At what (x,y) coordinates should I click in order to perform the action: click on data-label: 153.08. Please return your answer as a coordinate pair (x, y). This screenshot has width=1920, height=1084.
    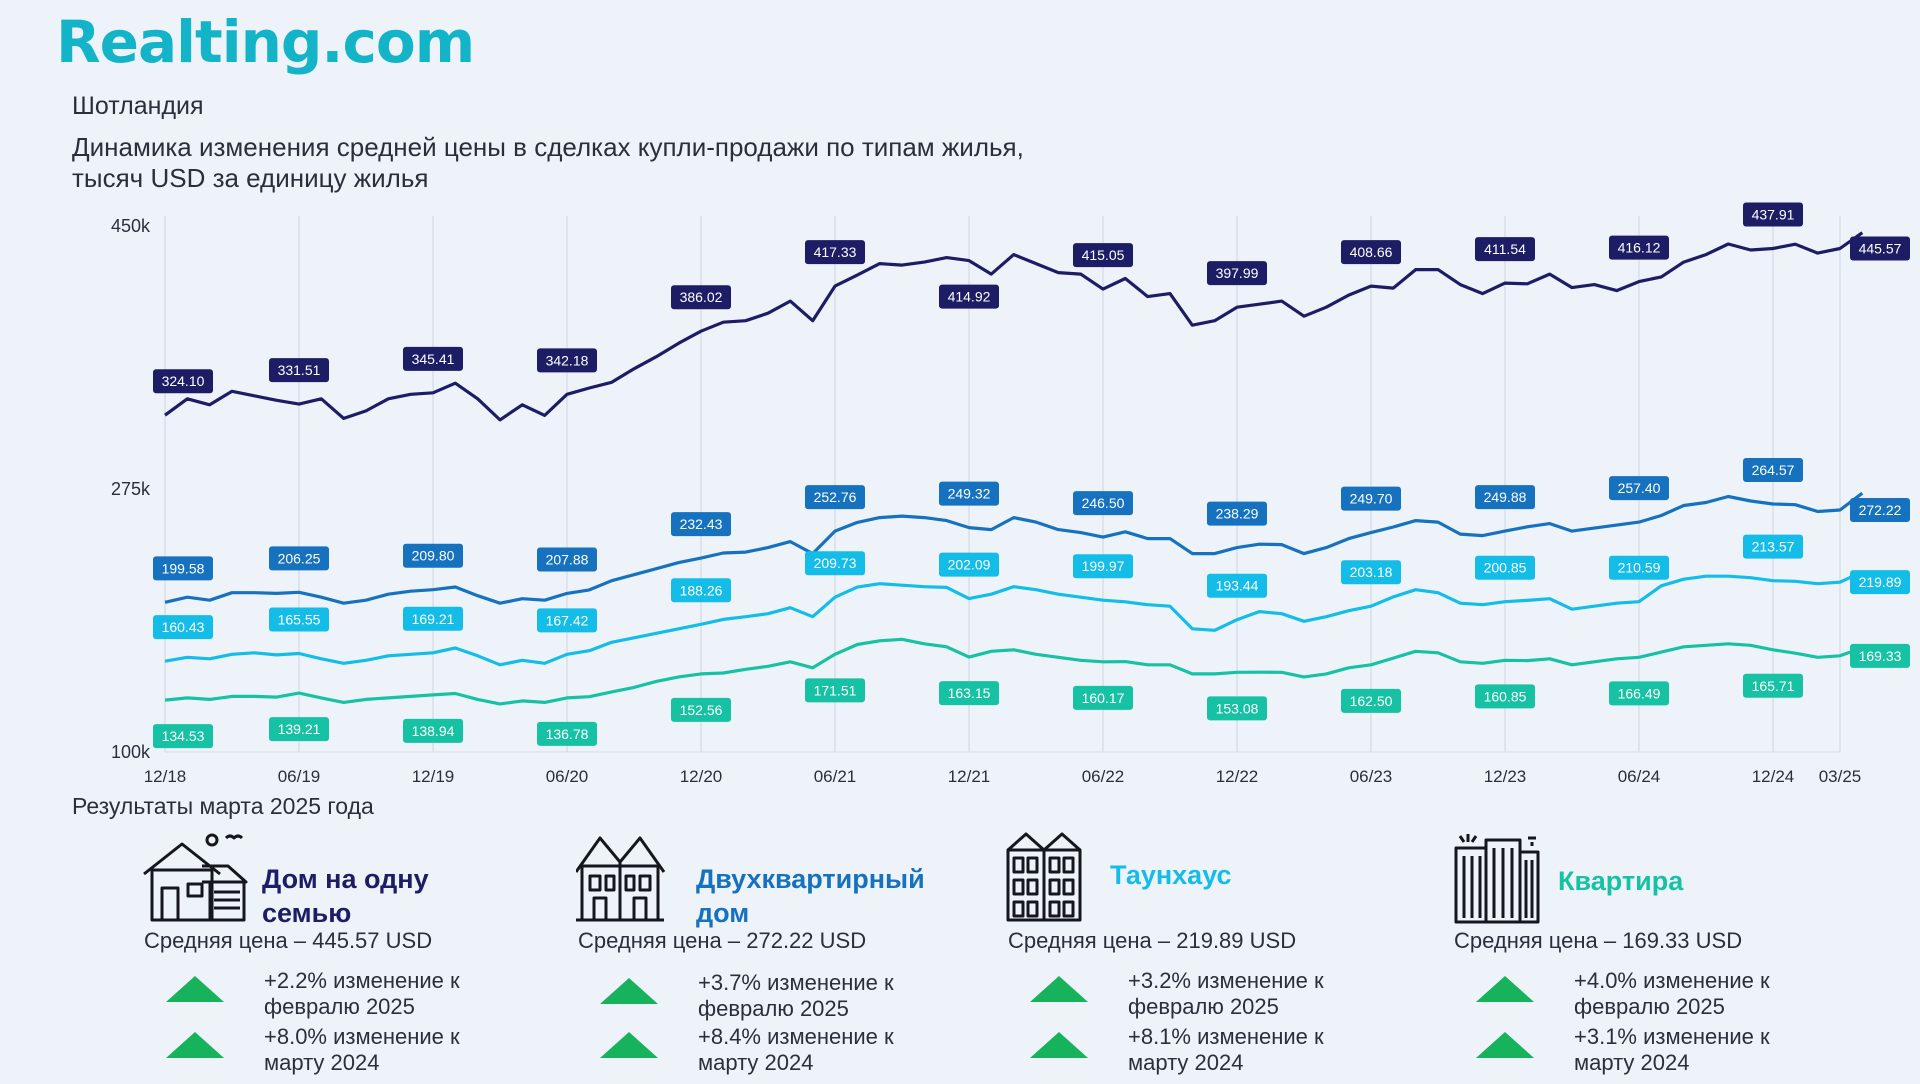
    Looking at the image, I should click on (1237, 708).